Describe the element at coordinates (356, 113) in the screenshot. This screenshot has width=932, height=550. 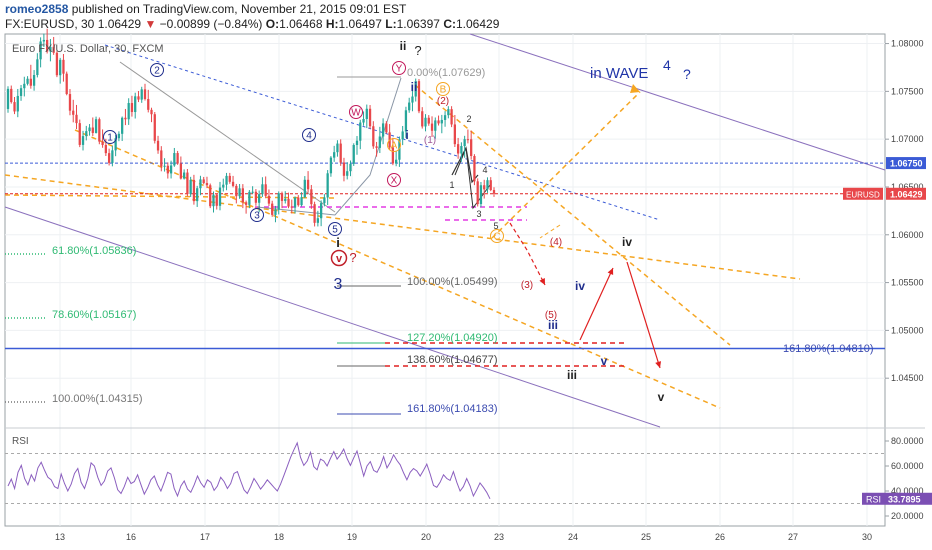
I see `wave-W: W` at that location.